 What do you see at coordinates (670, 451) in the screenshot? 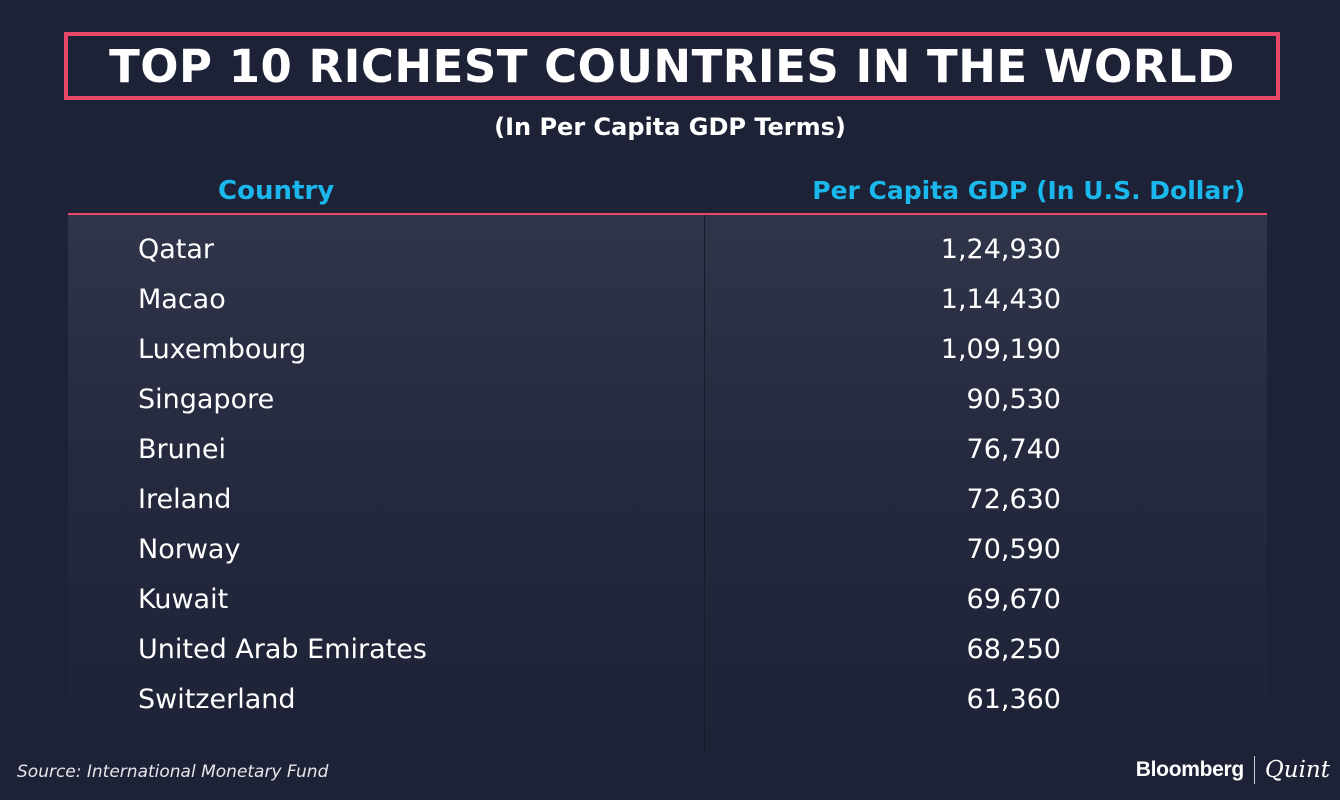
I see `table-row: Brunei 76,740` at bounding box center [670, 451].